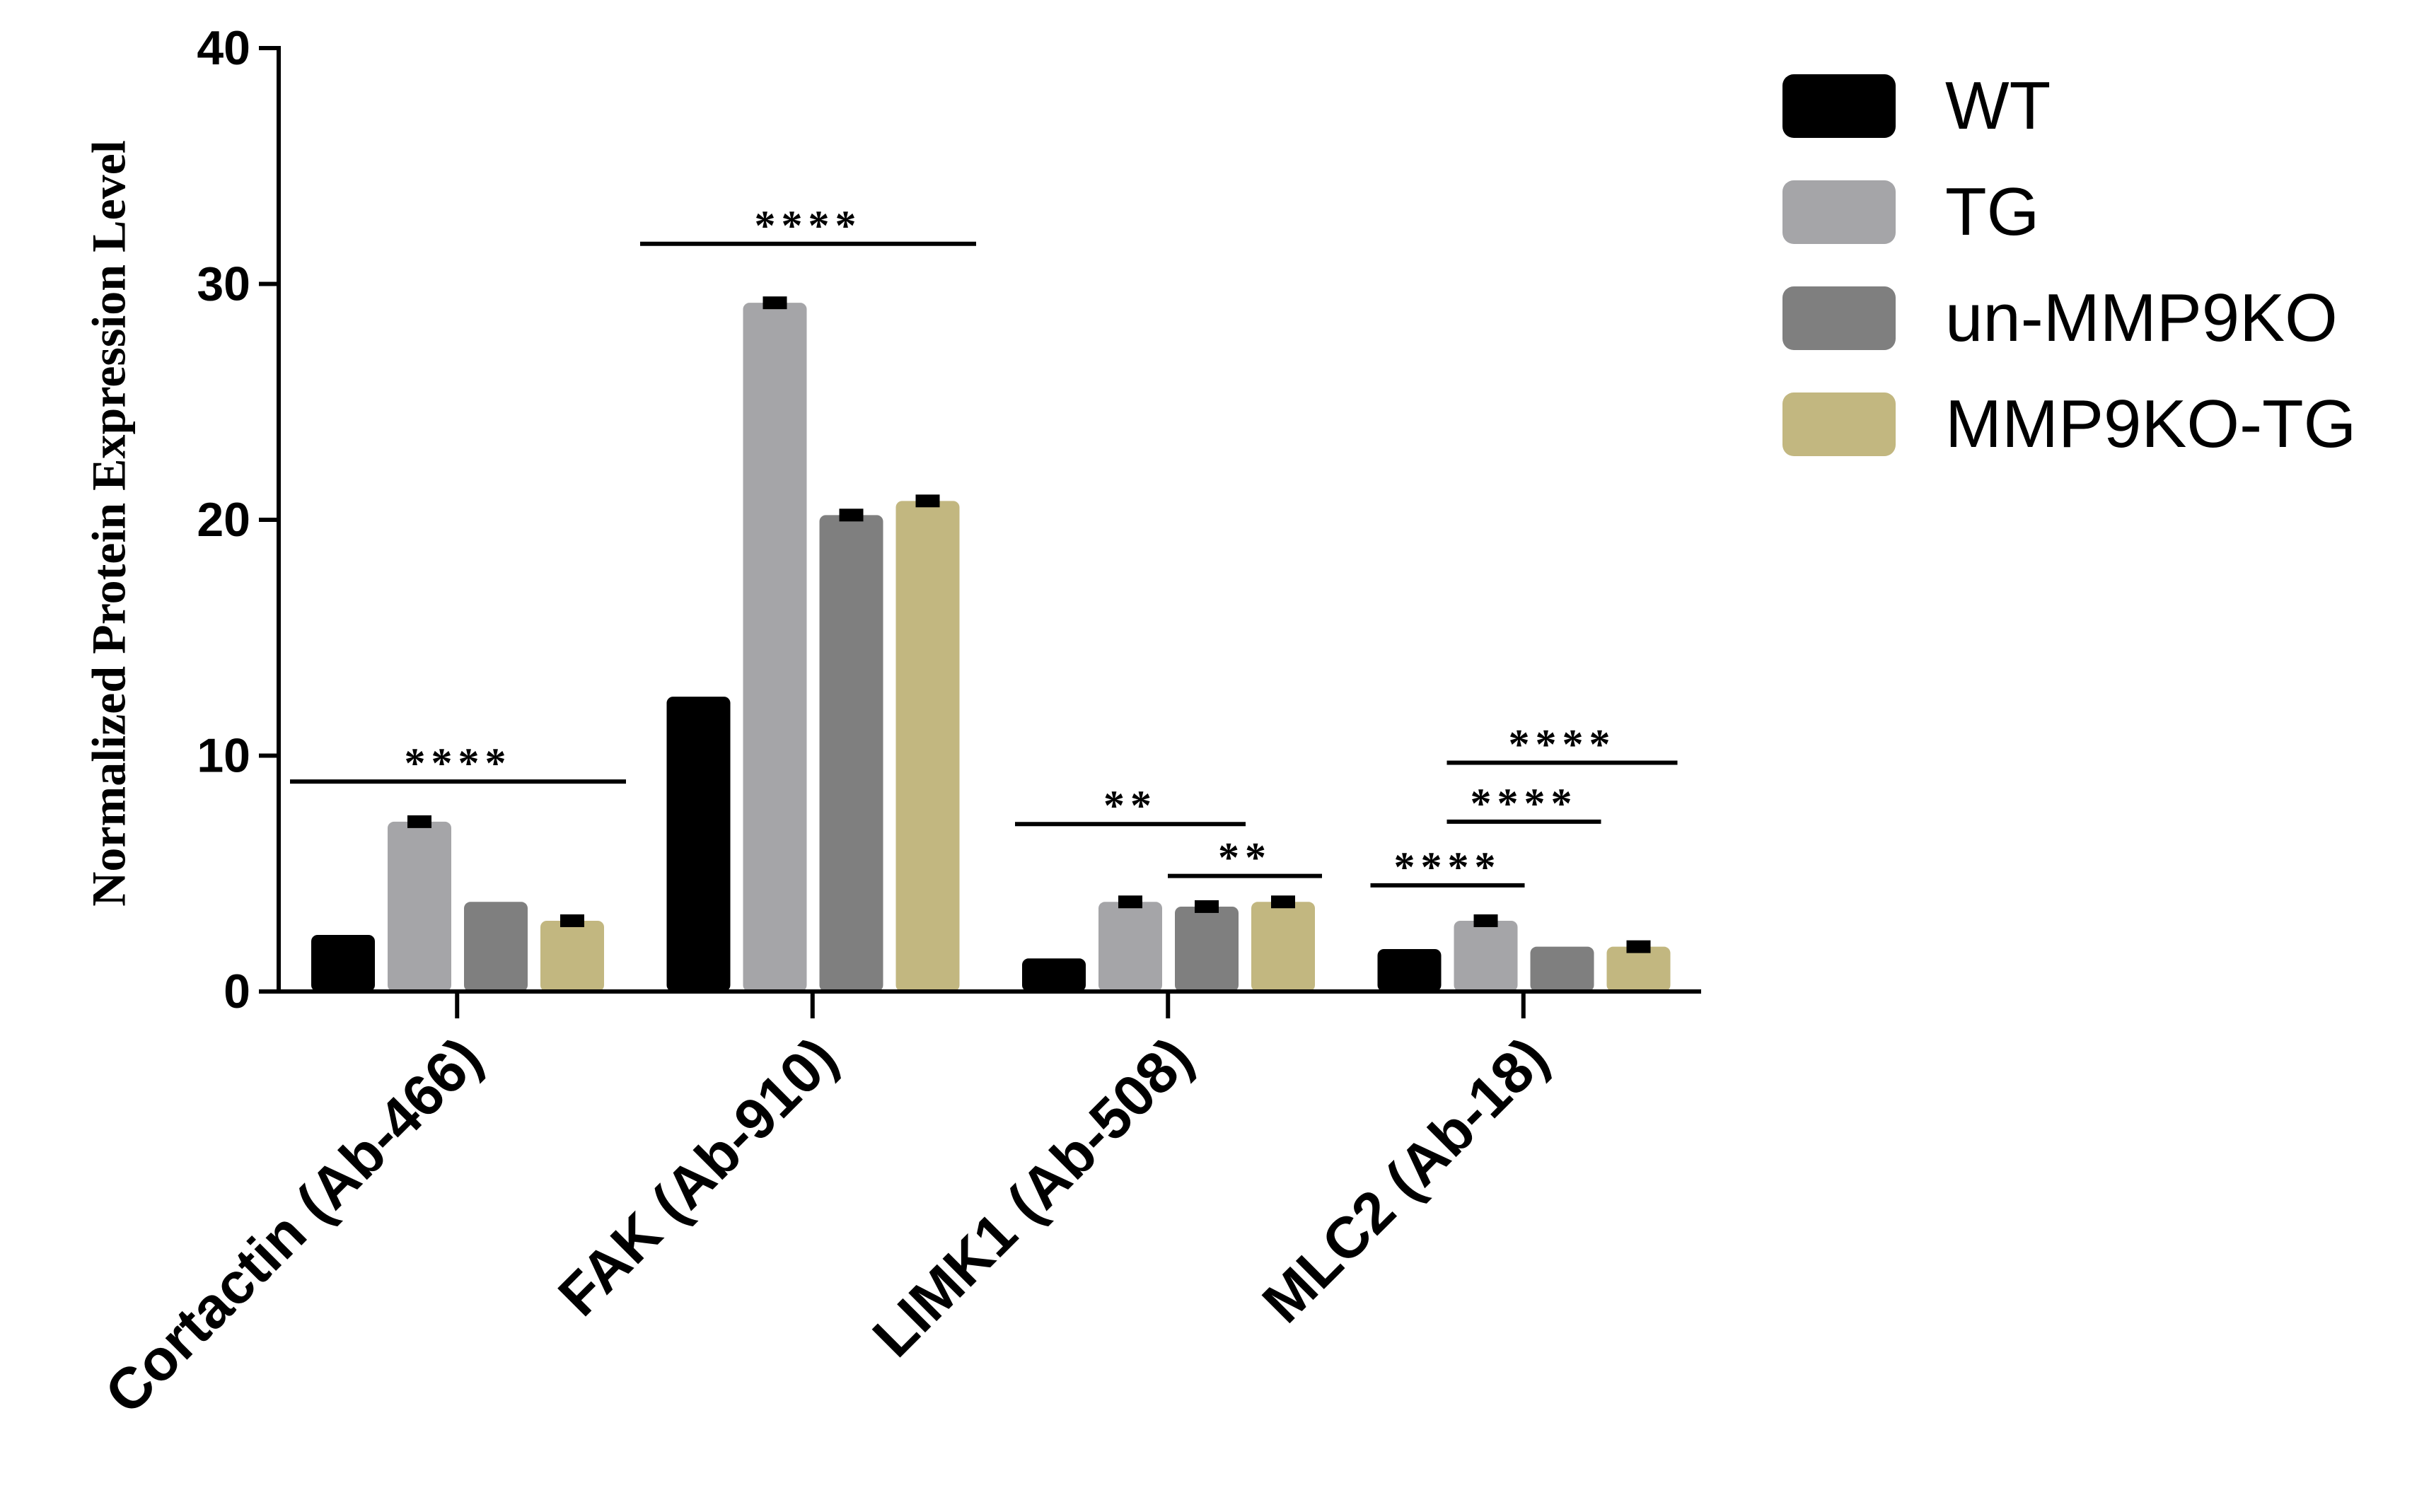 The width and height of the screenshot is (2412, 1512). What do you see at coordinates (1405, 1180) in the screenshot?
I see `x-tick-label: MLC2 (Ab-18)` at bounding box center [1405, 1180].